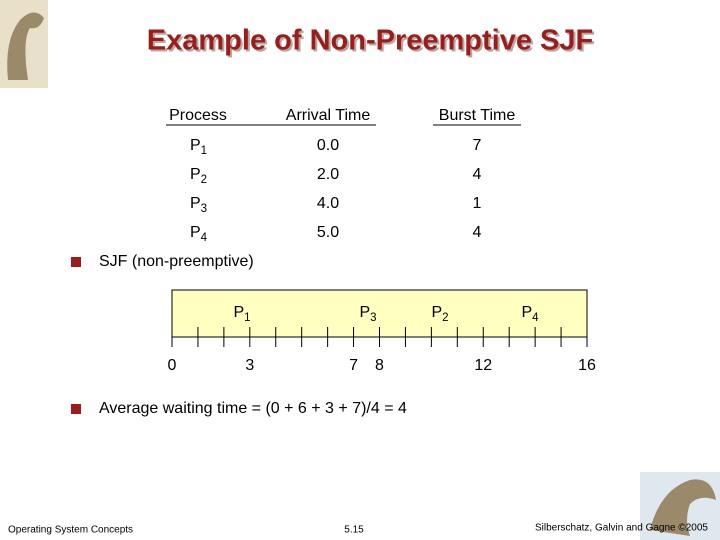 The image size is (720, 540). I want to click on gantt-segment-label-subscript: 2, so click(445, 318).